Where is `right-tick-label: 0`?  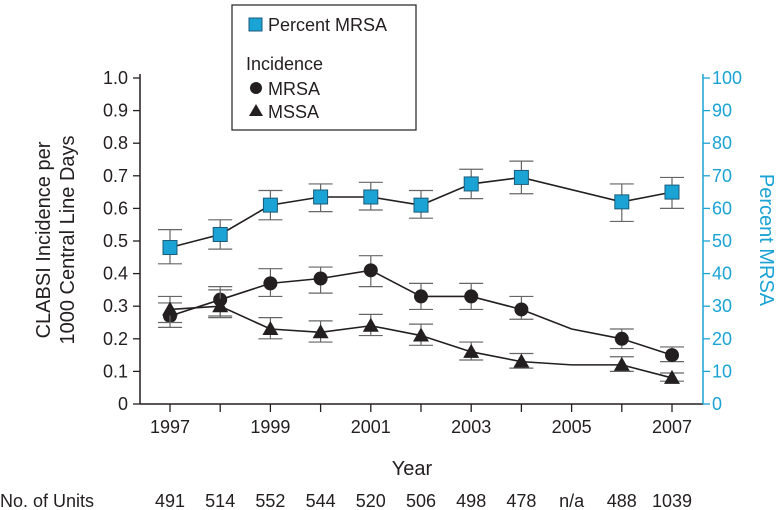
right-tick-label: 0 is located at coordinates (717, 404).